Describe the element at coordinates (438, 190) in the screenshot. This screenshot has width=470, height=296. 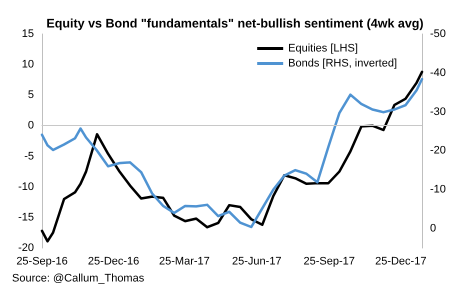
I see `y2-tick-label: -10` at that location.